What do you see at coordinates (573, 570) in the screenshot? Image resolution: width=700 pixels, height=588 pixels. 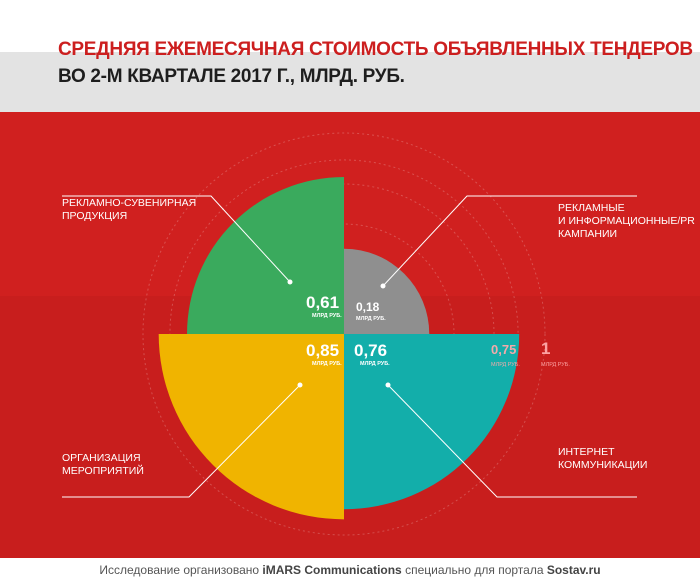 I see `footer-portal: Sostav.ru` at bounding box center [573, 570].